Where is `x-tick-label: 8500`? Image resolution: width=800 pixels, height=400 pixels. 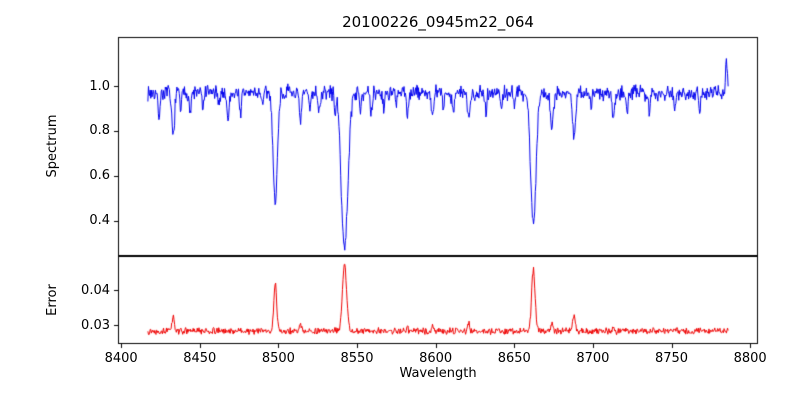
x-tick-label: 8500 is located at coordinates (278, 358).